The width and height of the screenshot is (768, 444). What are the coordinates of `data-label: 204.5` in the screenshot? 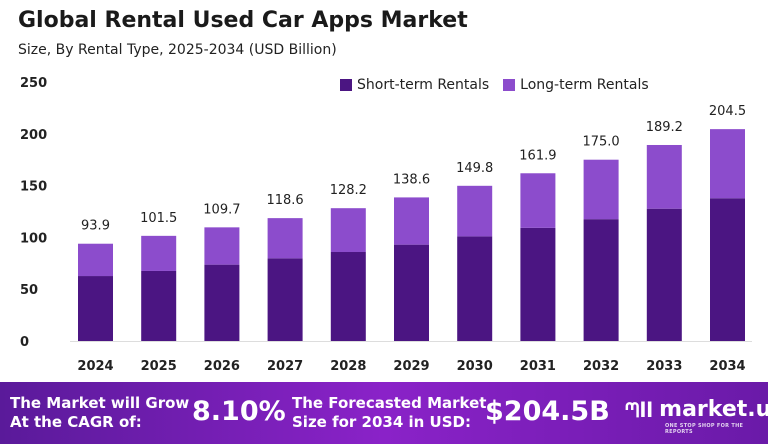 It's located at (727, 111).